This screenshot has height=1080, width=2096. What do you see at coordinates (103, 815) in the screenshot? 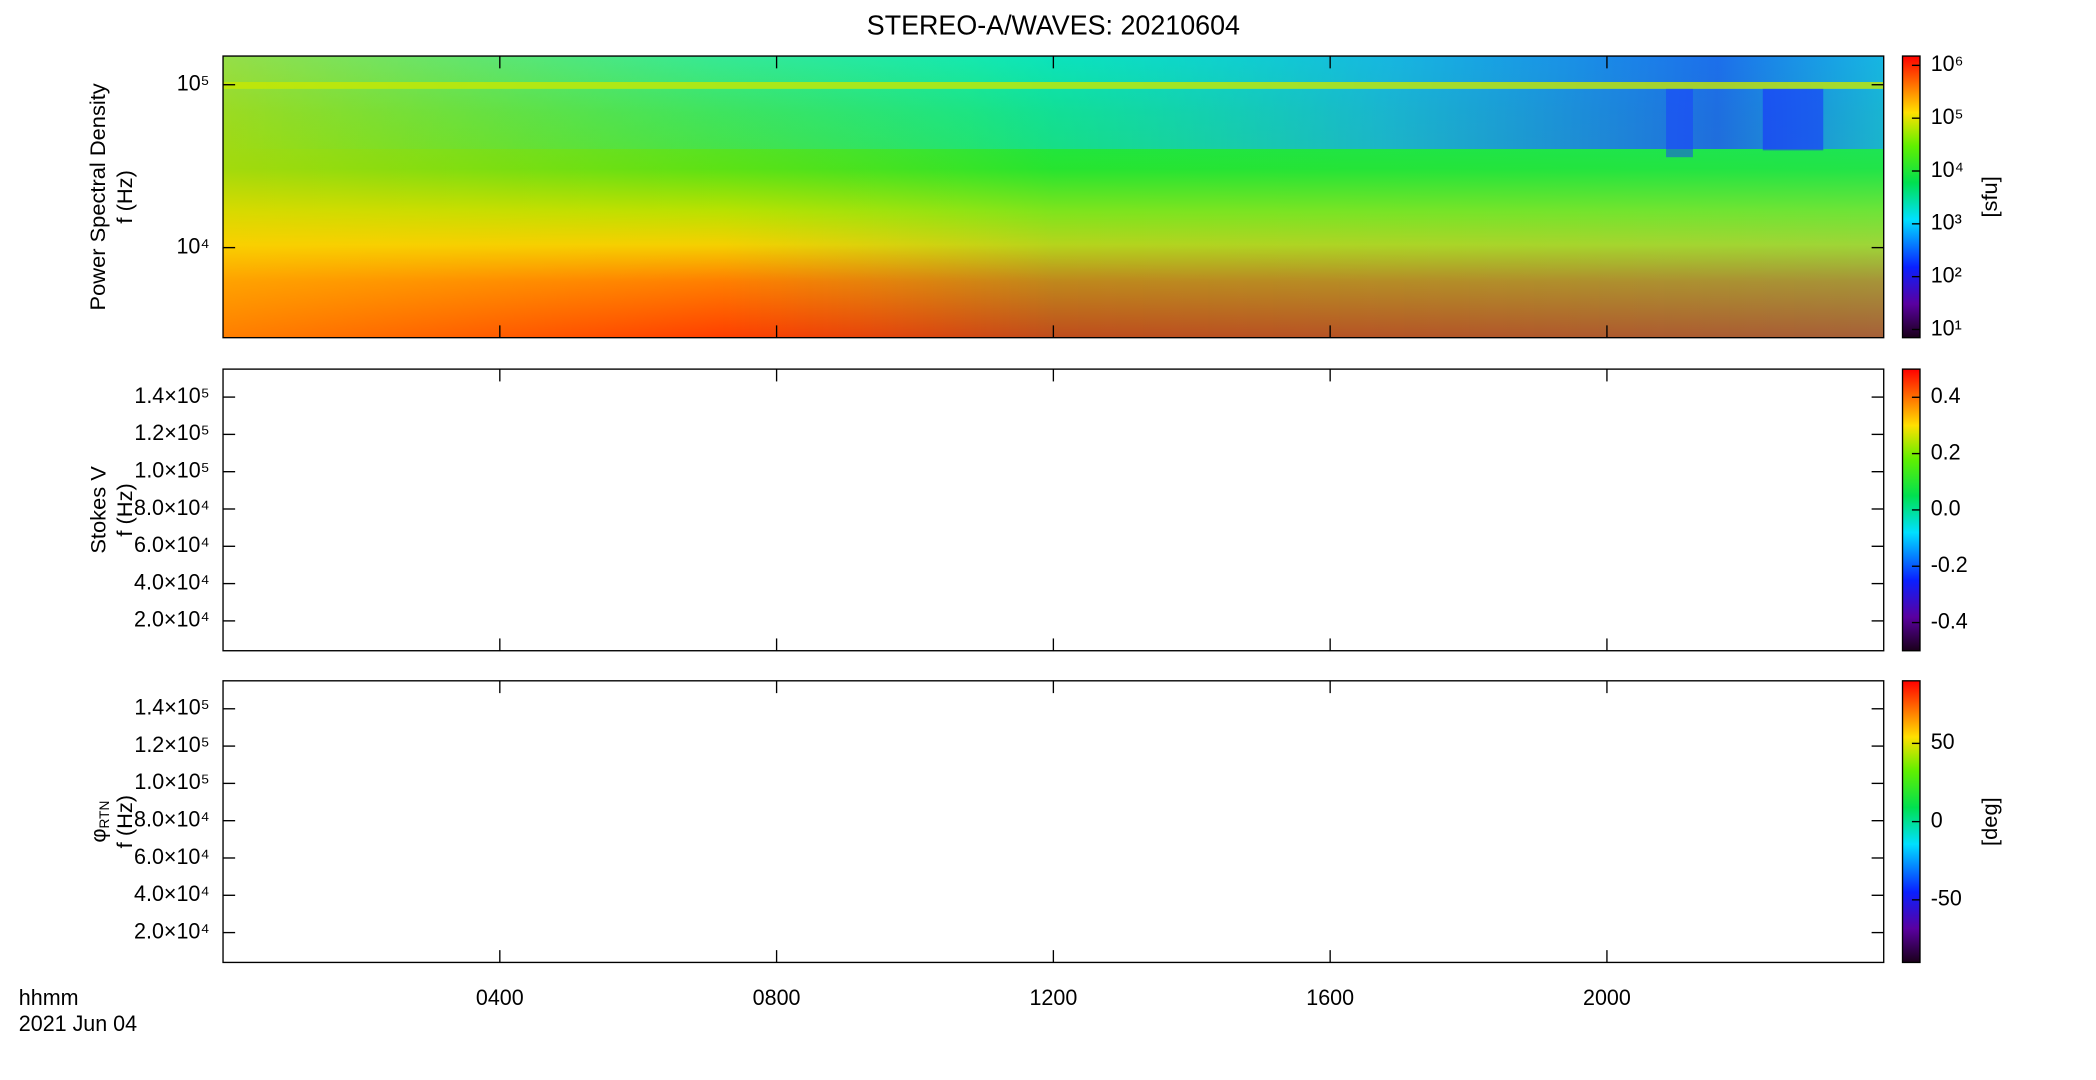
I see `y-axis-subscript: RTN` at bounding box center [103, 815].